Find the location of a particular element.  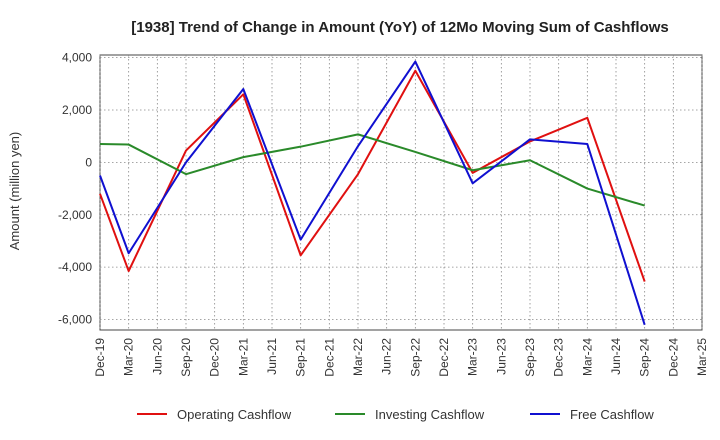

legend-label-investing-cashflow: Investing Cashflow is located at coordinates (430, 414).